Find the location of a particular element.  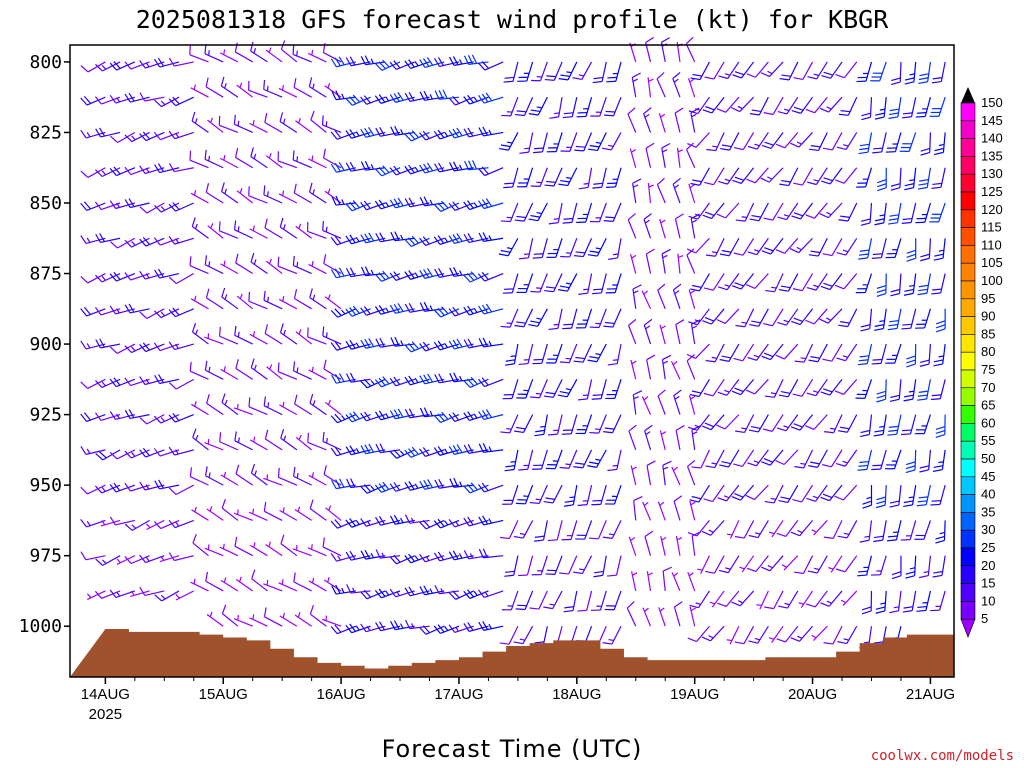

colorbar-label: 90 is located at coordinates (988, 316).